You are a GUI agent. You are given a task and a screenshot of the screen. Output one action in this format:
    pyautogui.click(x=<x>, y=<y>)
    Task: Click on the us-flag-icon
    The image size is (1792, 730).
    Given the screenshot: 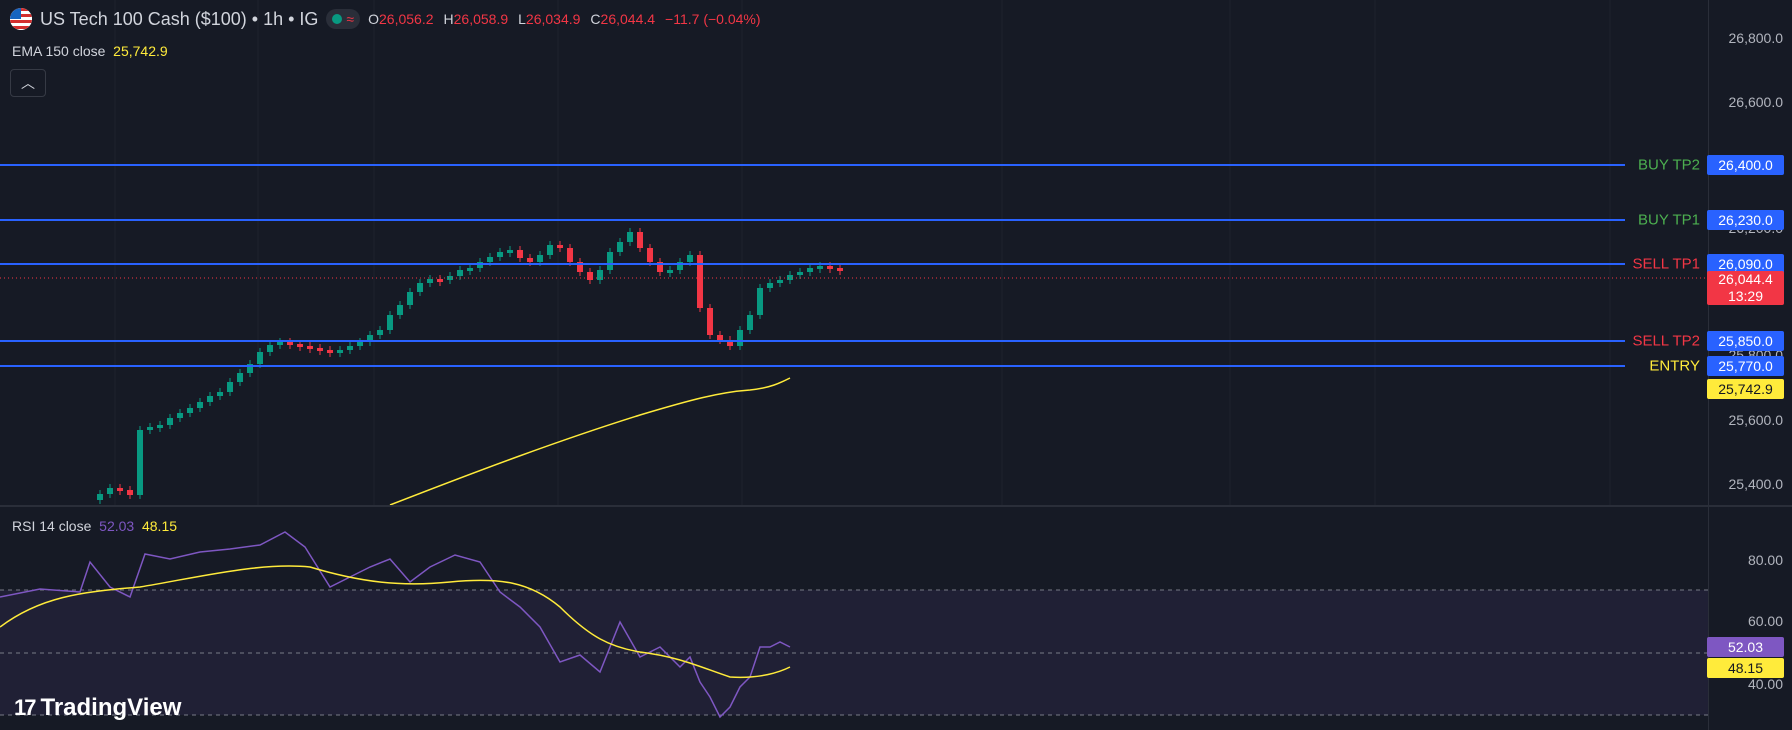 What is the action you would take?
    pyautogui.click(x=21, y=19)
    